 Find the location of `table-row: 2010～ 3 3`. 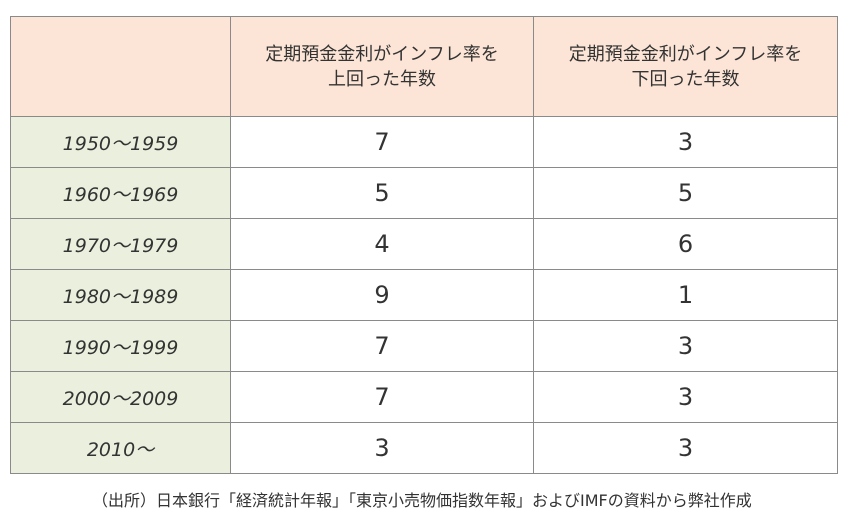

table-row: 2010～ 3 3 is located at coordinates (424, 448).